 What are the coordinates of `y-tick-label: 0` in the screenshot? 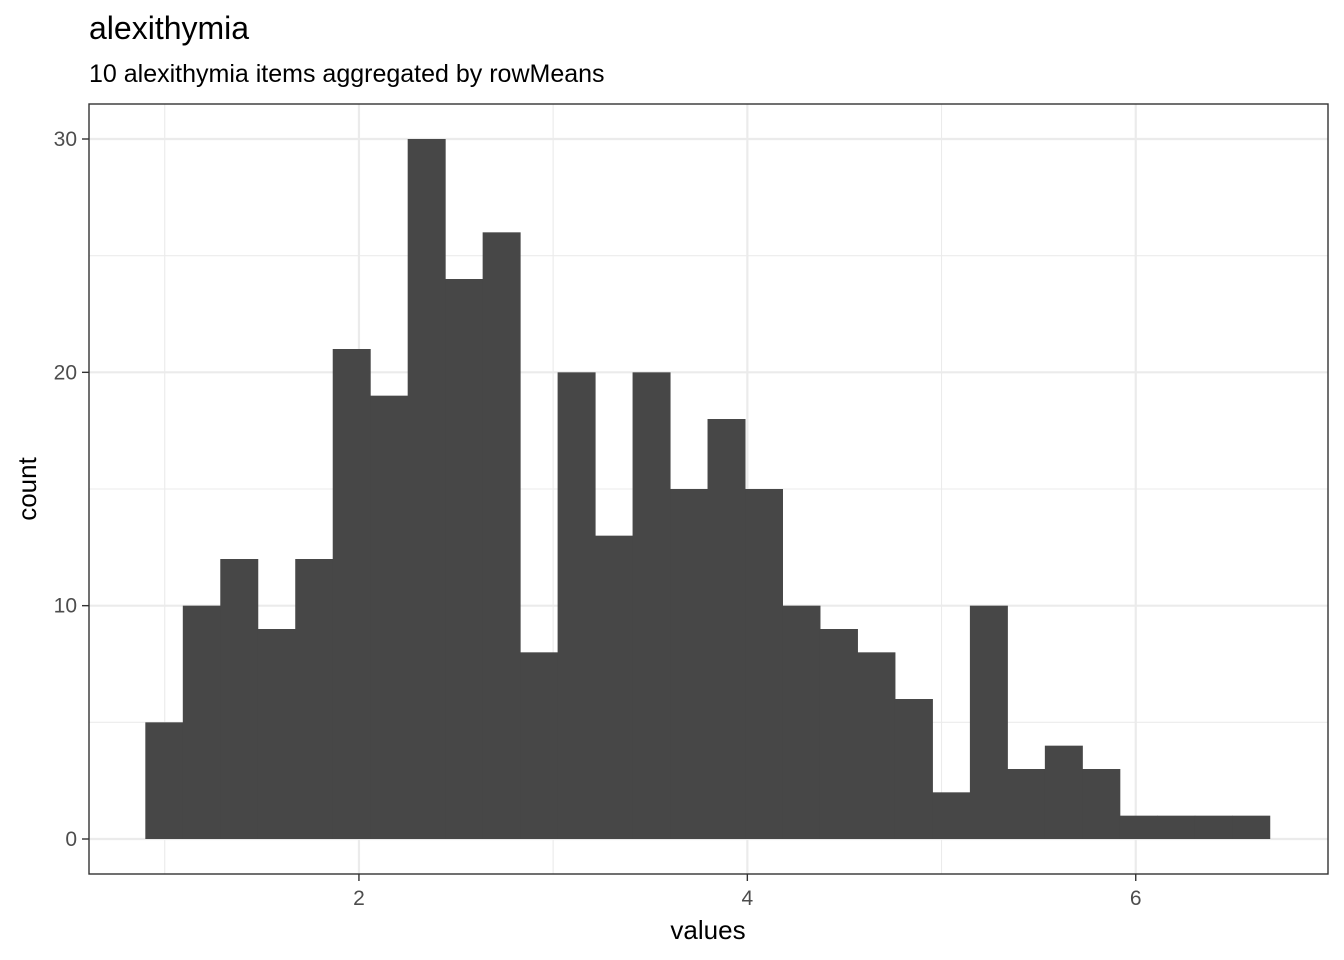 It's located at (71, 839).